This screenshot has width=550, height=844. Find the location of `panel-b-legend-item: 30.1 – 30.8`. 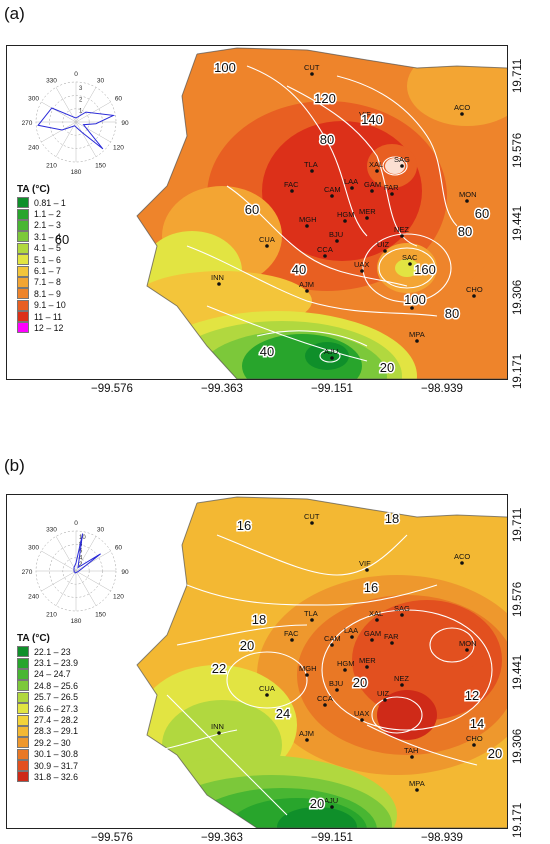

panel-b-legend-item: 30.1 – 30.8 is located at coordinates (48, 754).